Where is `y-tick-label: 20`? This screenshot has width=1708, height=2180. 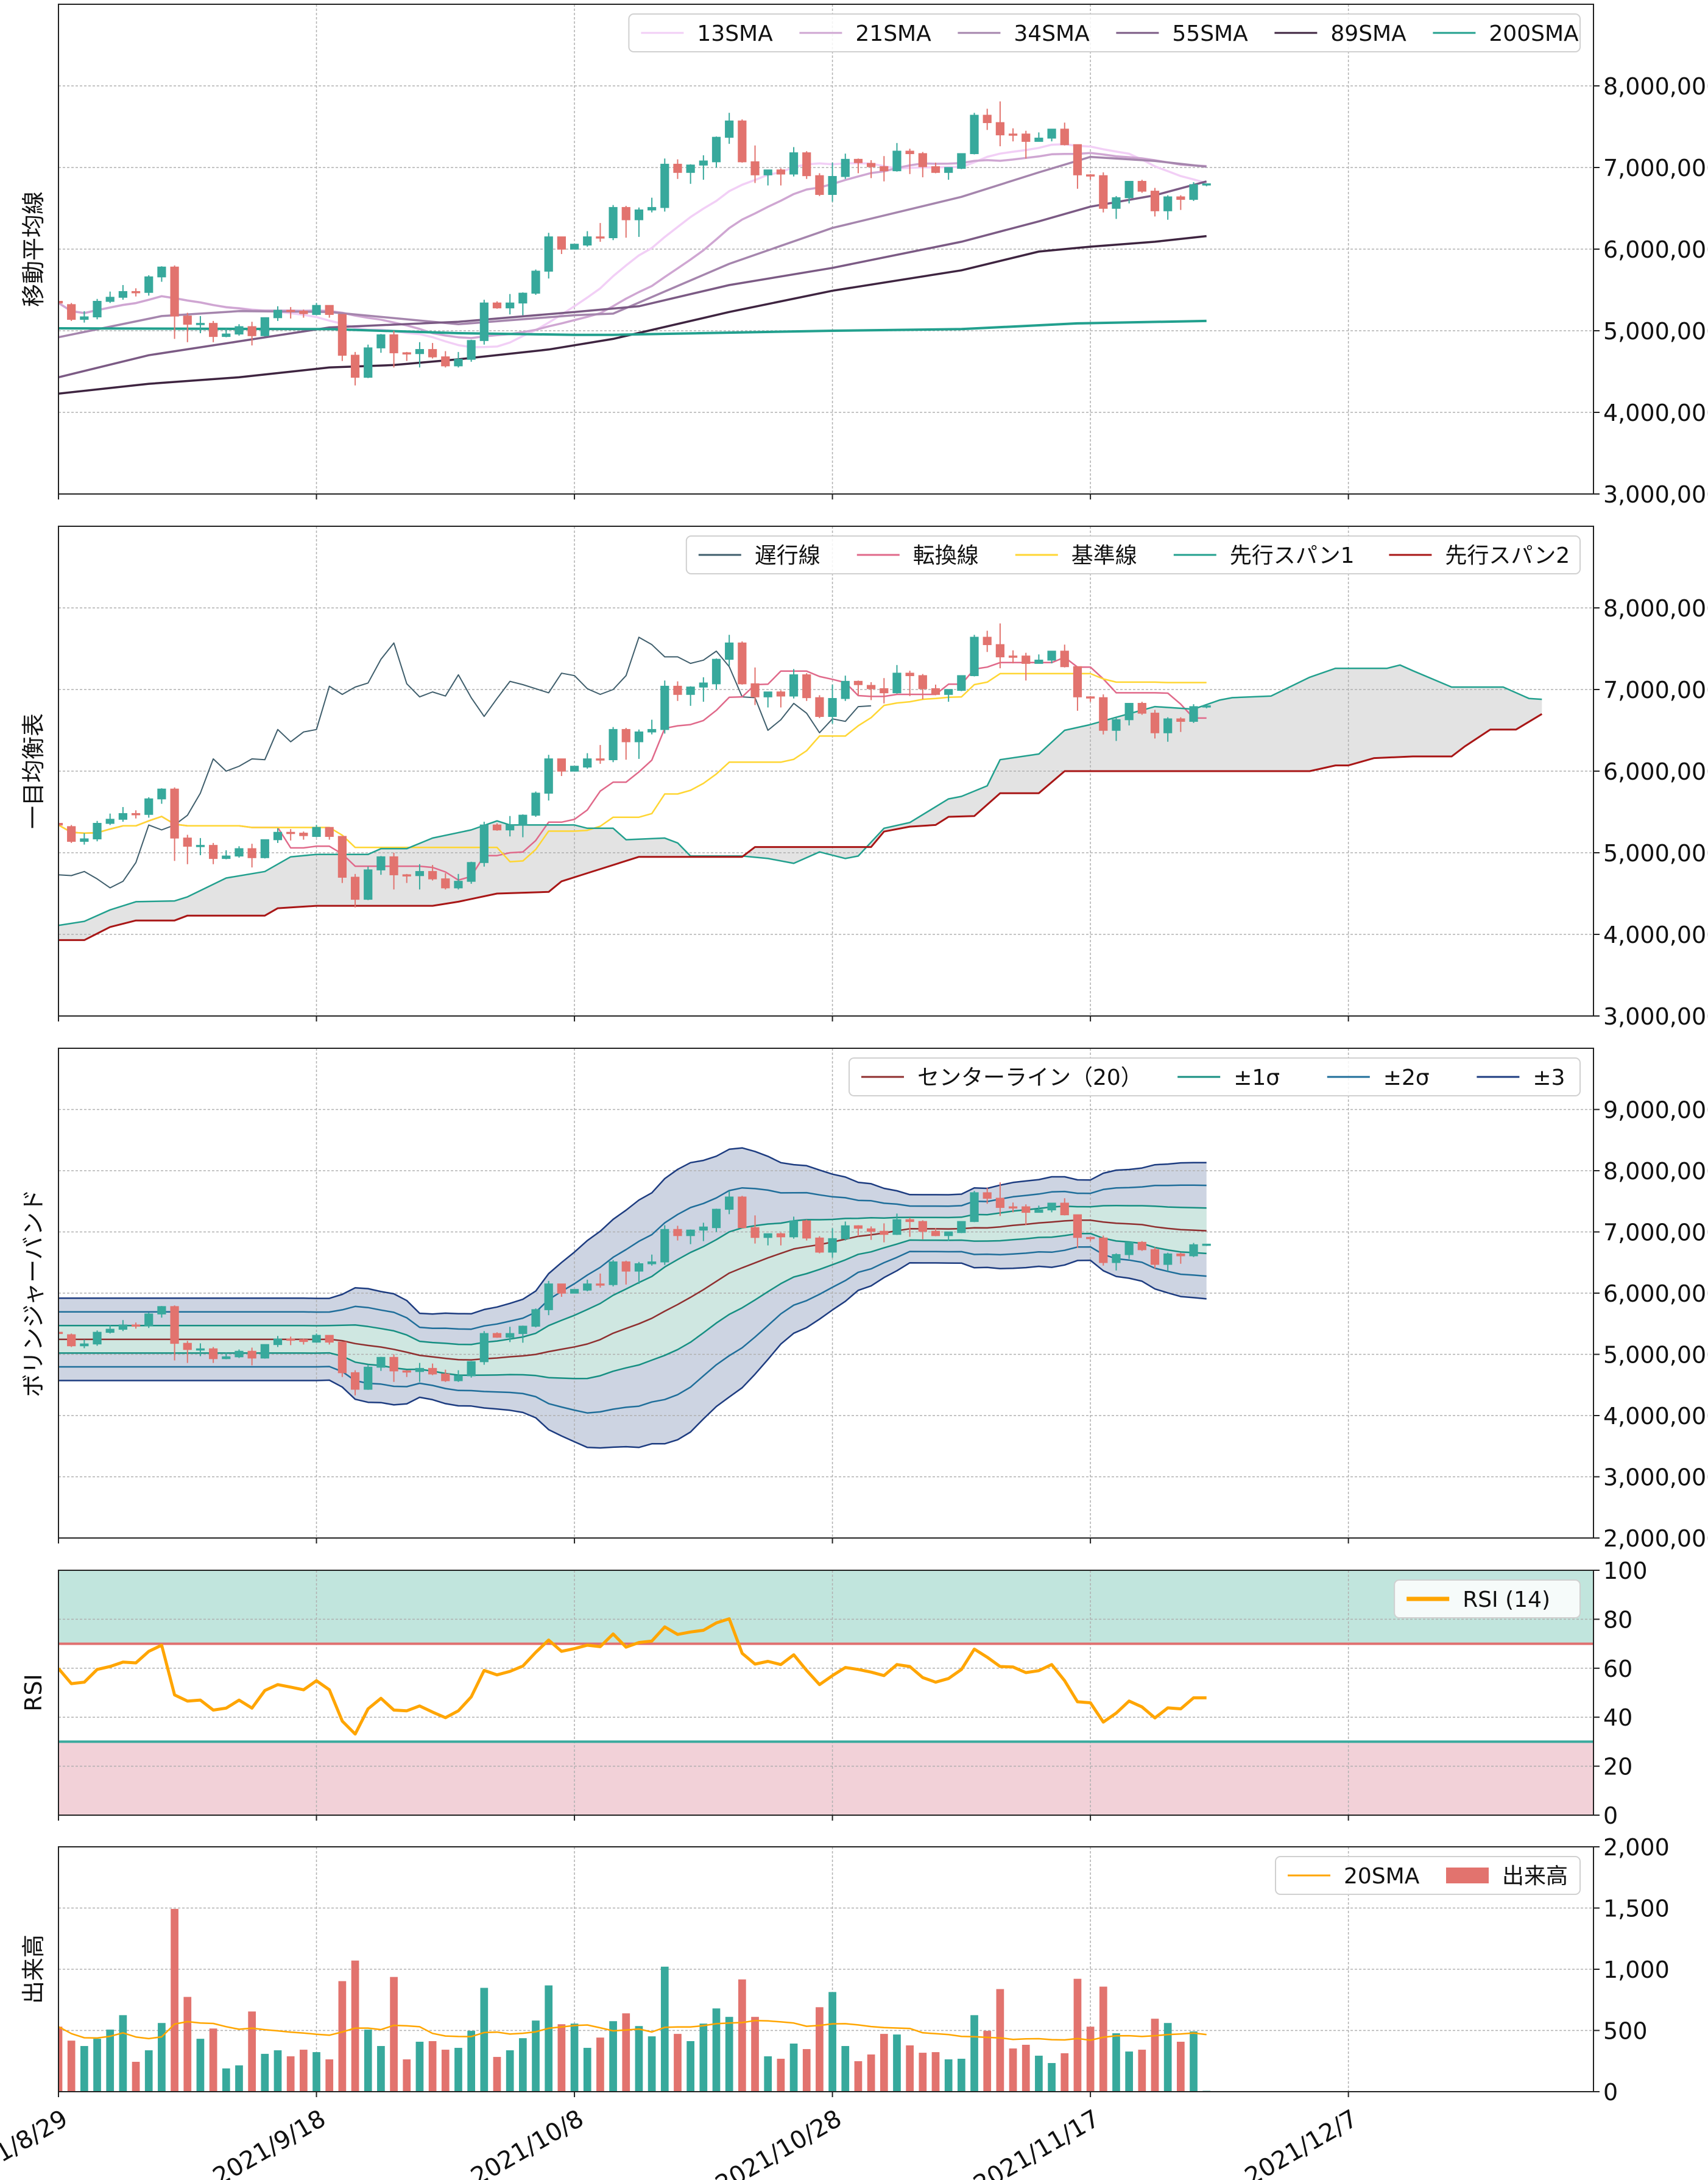 y-tick-label: 20 is located at coordinates (1618, 1767).